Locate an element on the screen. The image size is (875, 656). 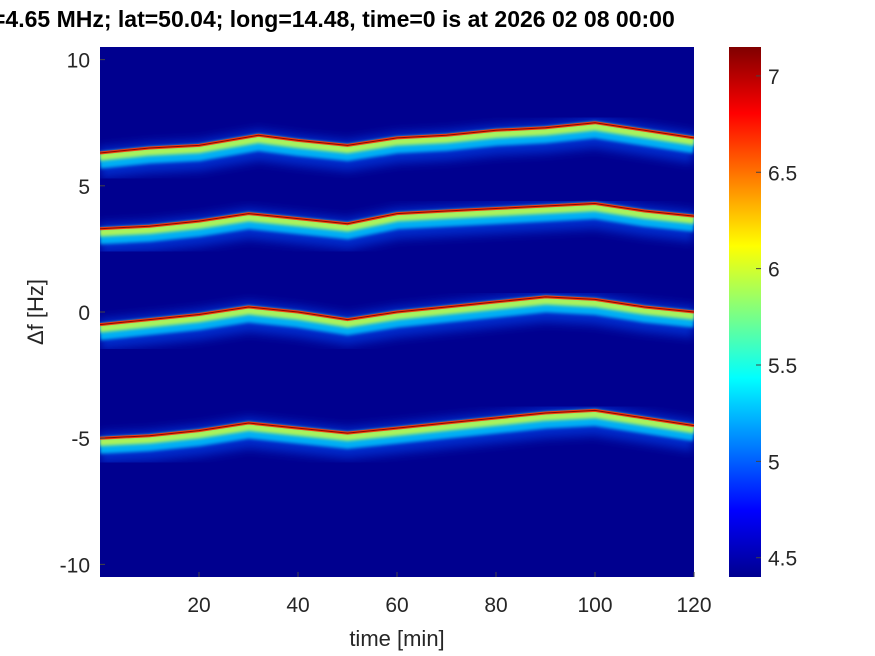
y-axis-label: Δf [Hz] is located at coordinates (35, 312).